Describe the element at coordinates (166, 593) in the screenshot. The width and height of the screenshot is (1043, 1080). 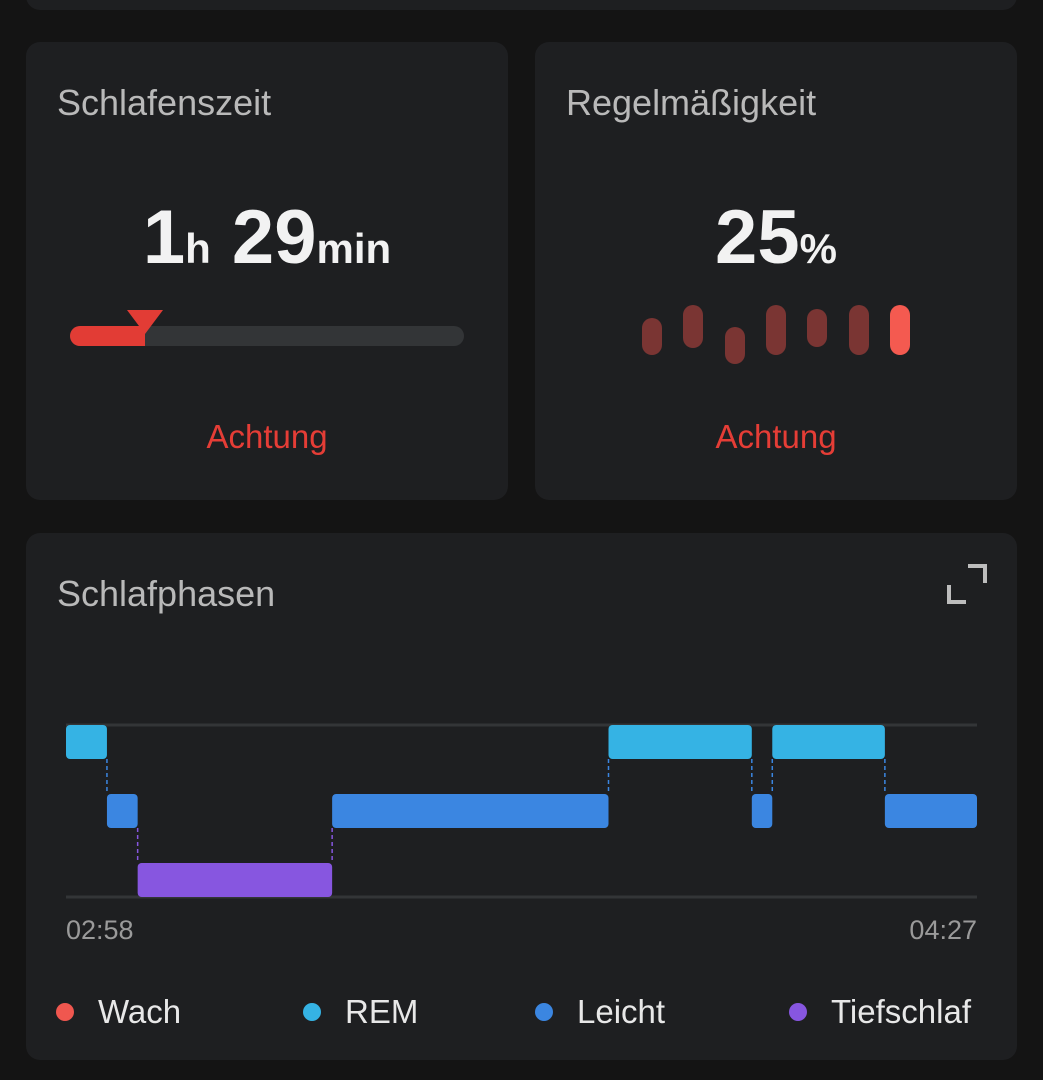
I see `card-title: Schlafphasen` at that location.